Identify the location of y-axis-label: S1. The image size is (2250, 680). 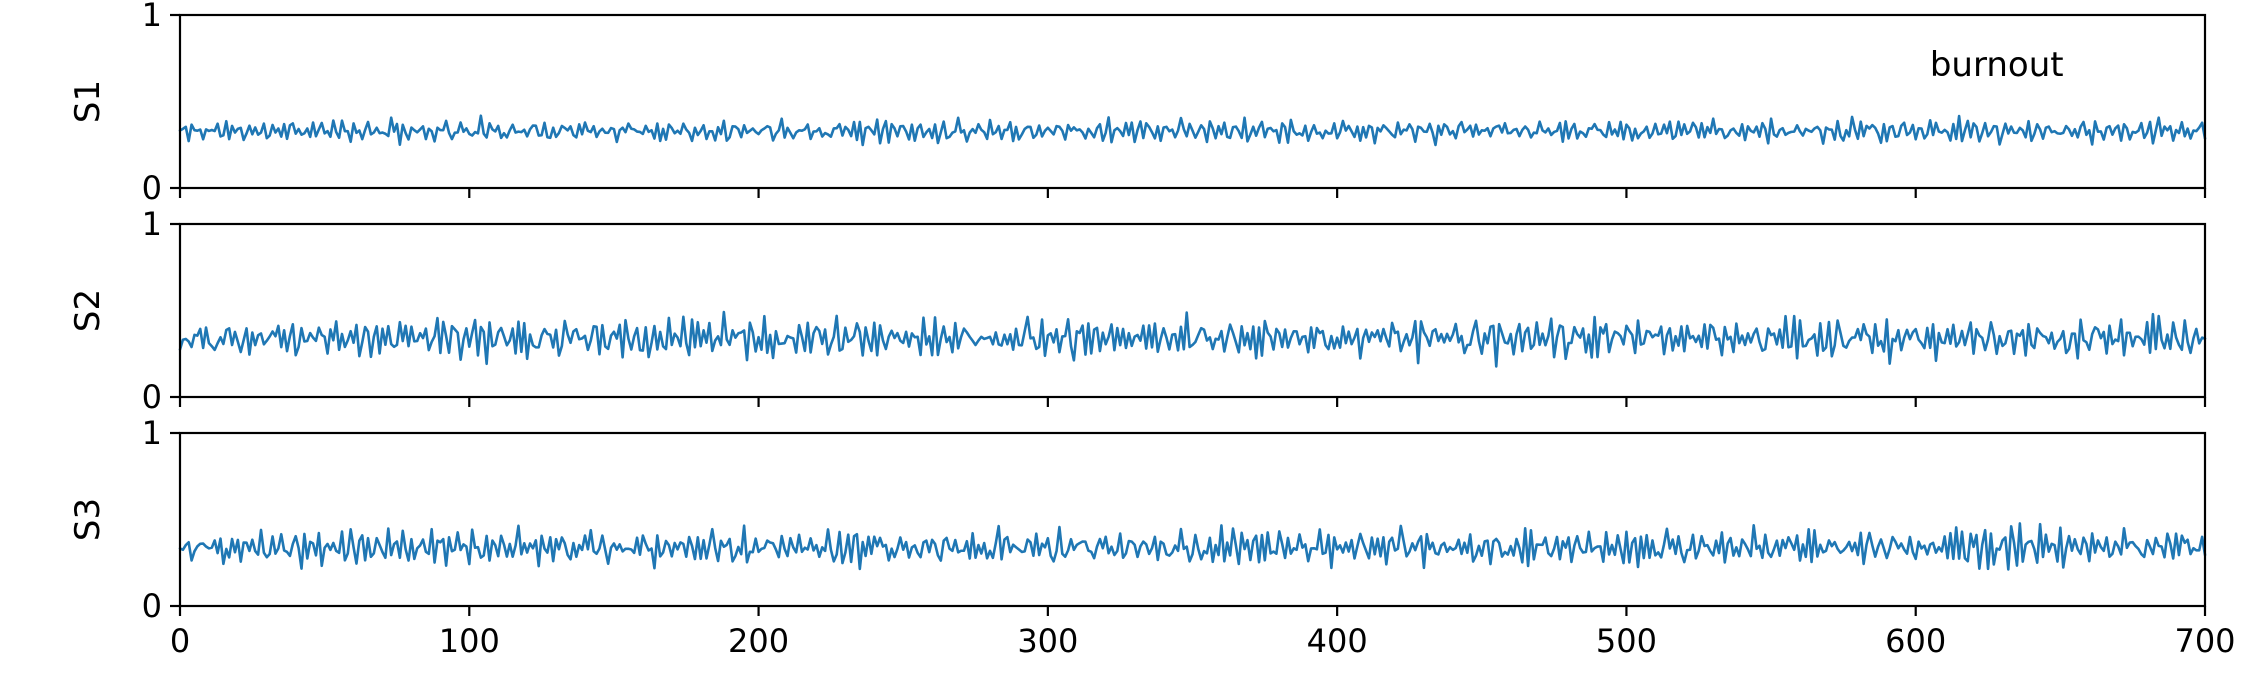
(88, 101).